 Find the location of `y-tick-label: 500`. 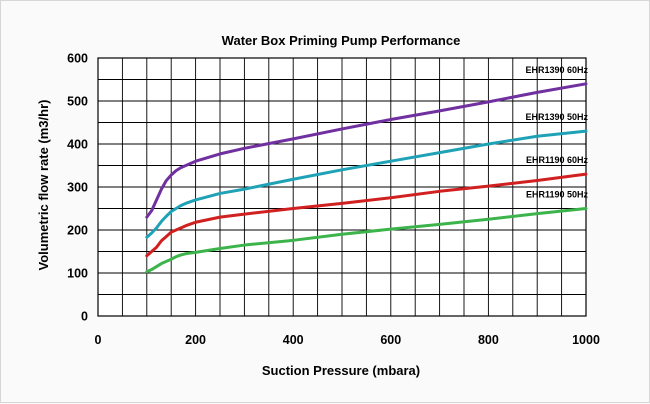

y-tick-label: 500 is located at coordinates (77, 102).